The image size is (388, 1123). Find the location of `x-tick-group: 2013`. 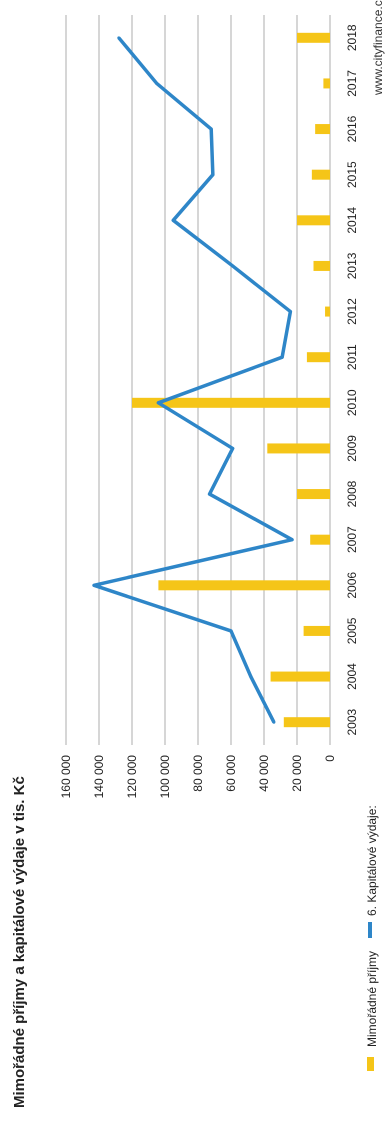

x-tick-group: 2013 is located at coordinates (352, 265).